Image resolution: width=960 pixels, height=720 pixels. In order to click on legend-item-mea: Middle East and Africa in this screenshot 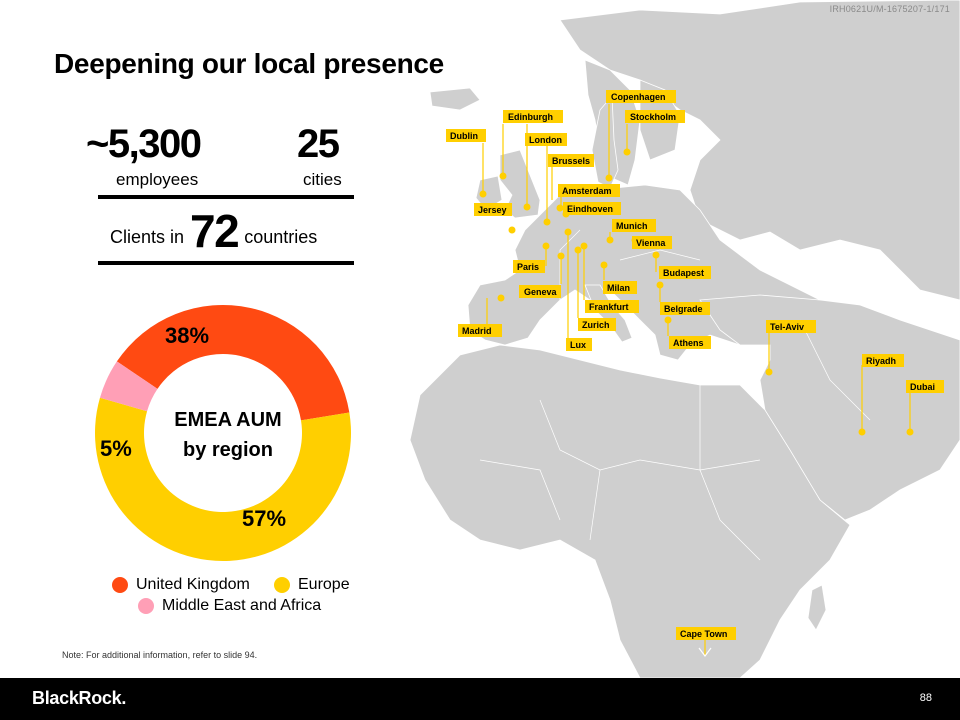, I will do `click(229, 606)`.